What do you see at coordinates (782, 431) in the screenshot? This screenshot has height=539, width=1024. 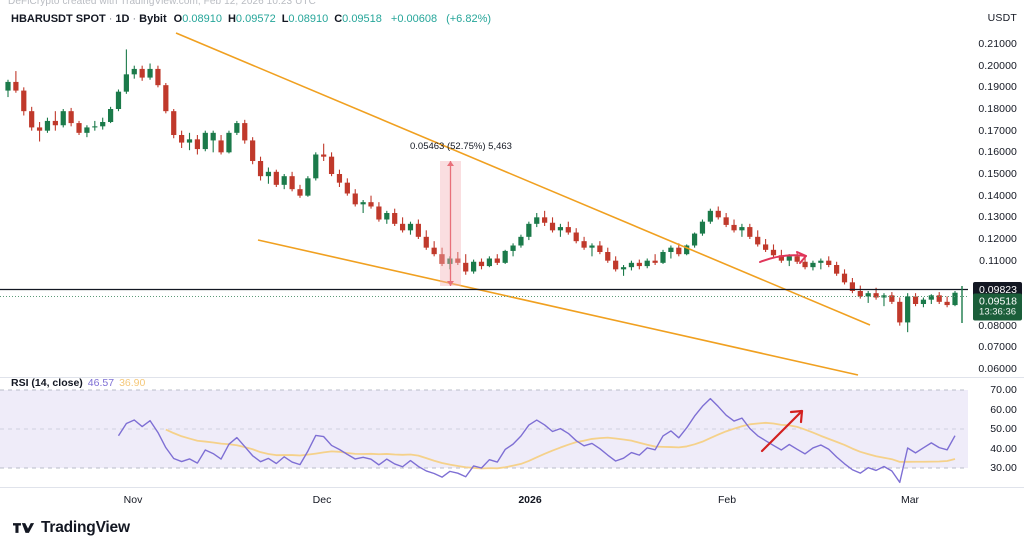 I see `rsi-bullish-arrow` at bounding box center [782, 431].